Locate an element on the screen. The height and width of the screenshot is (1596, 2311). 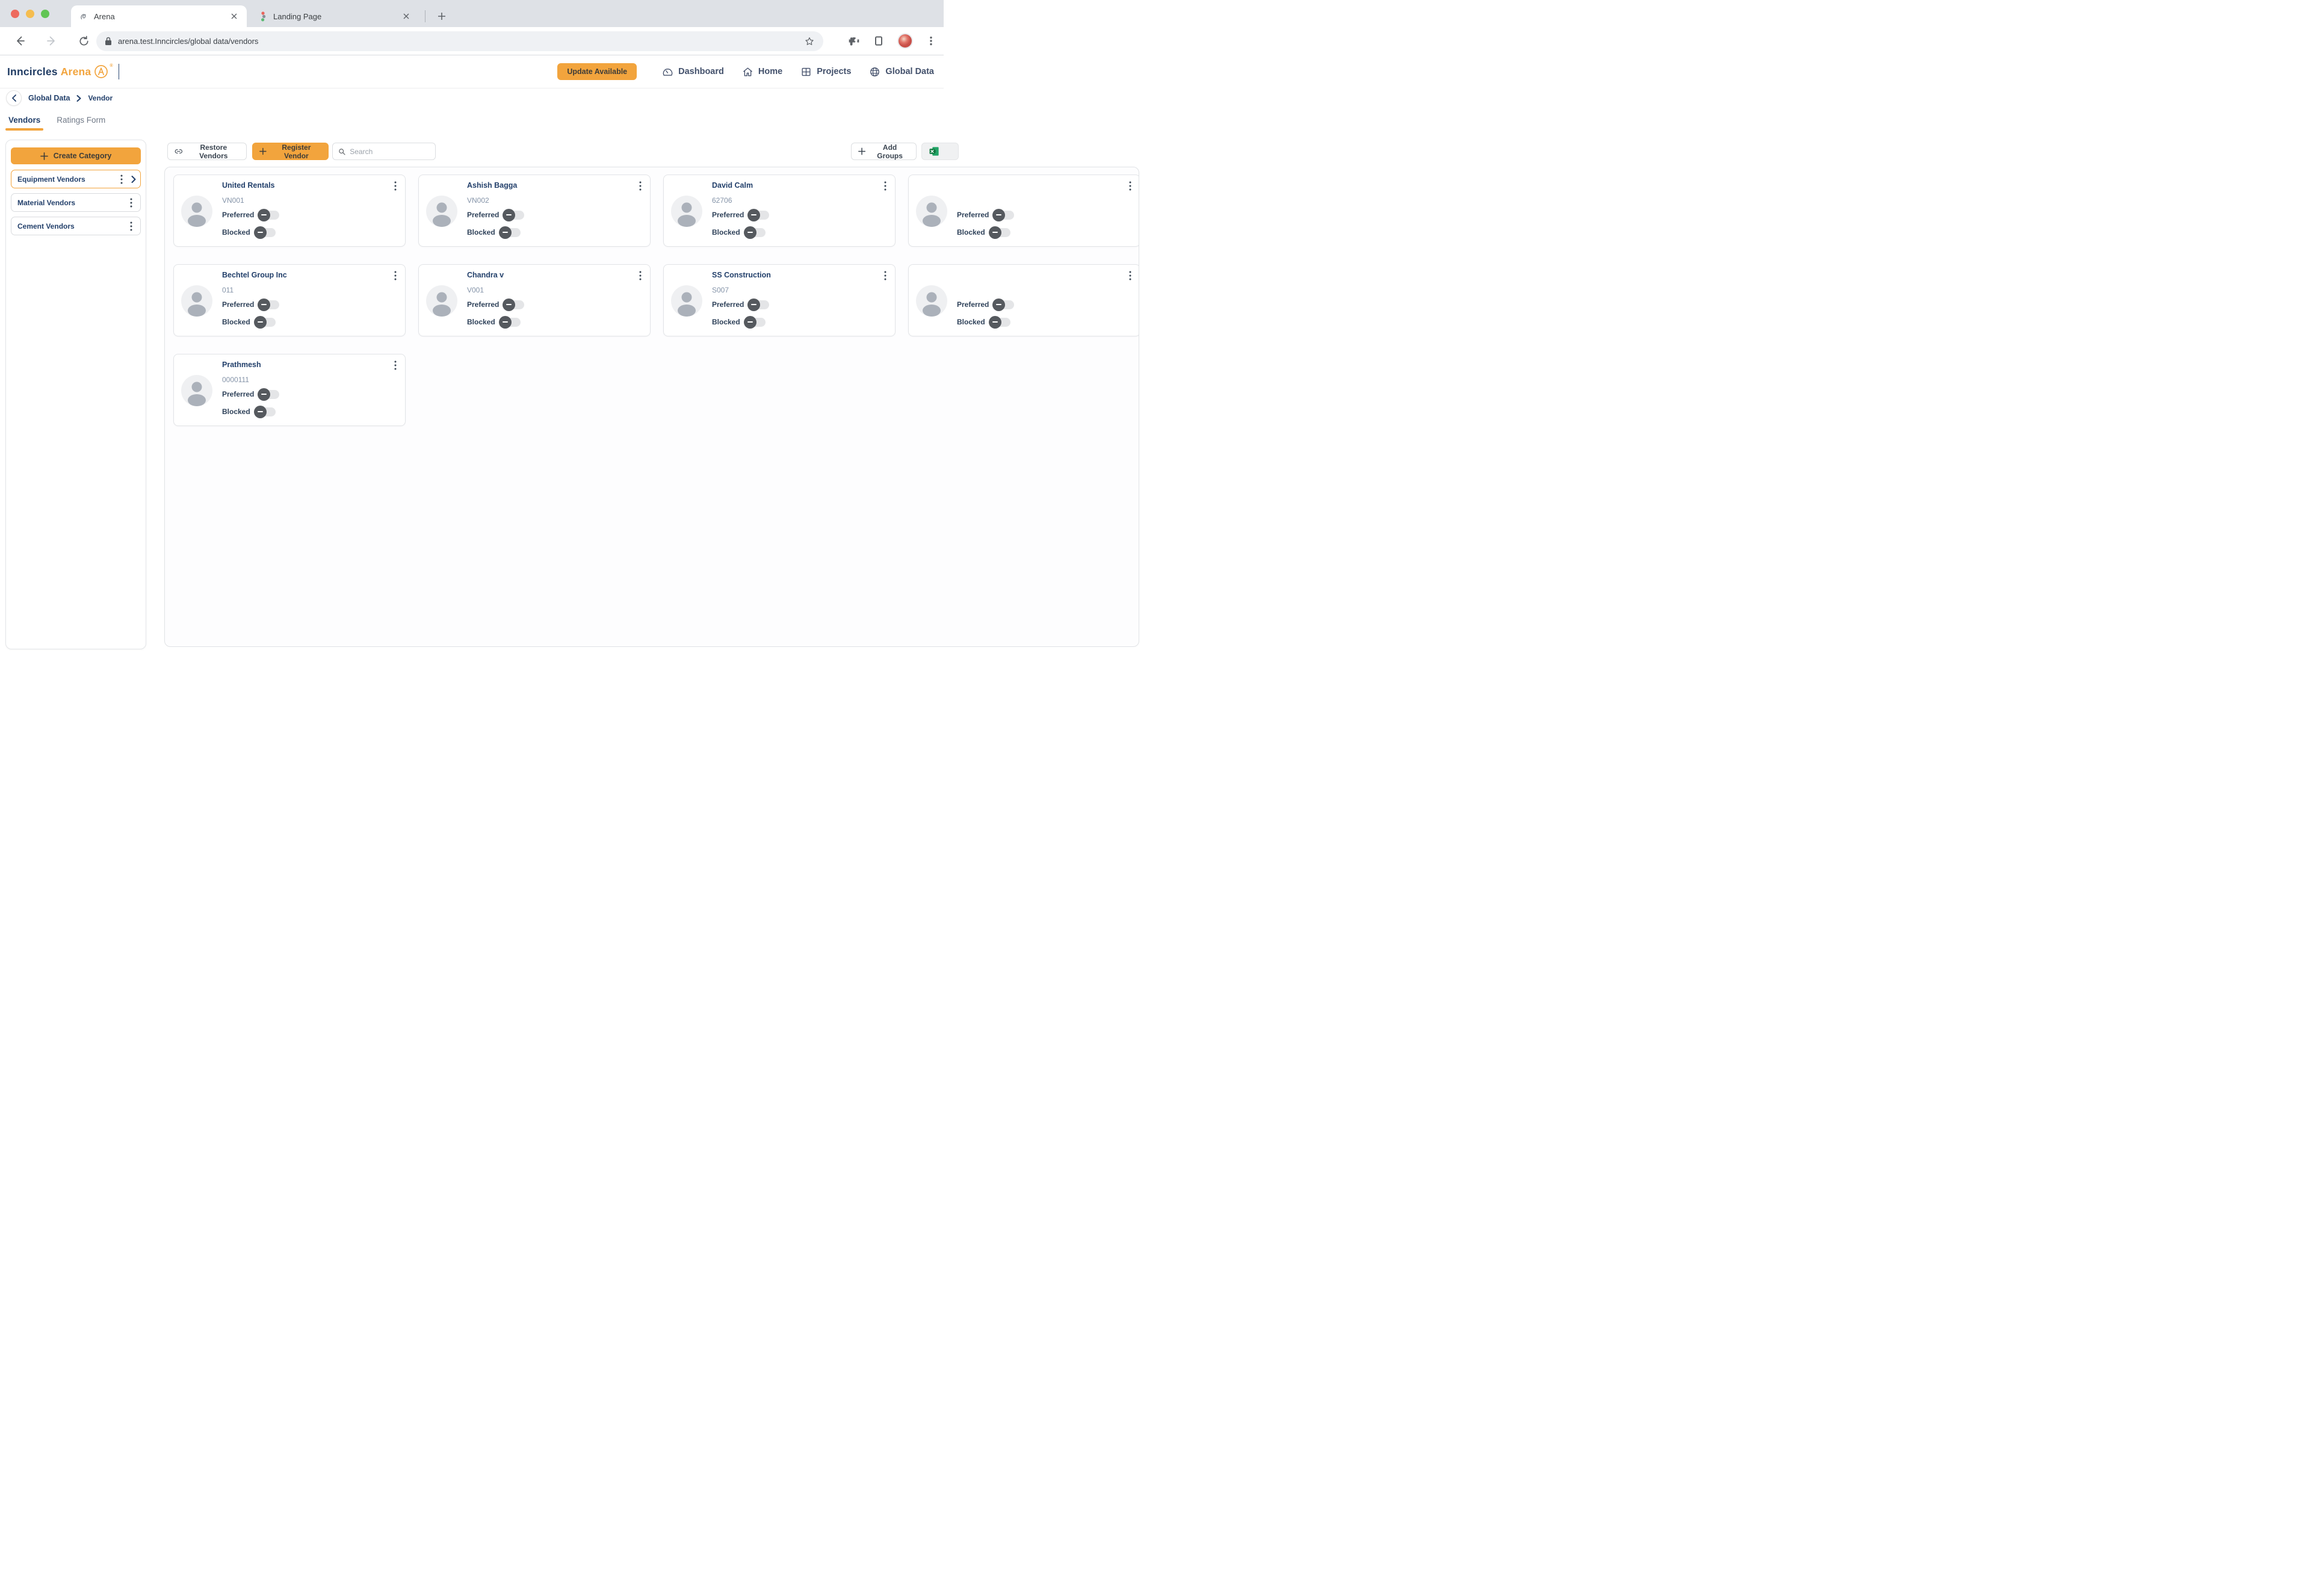
tab-title: Arena is located at coordinates (104, 16).